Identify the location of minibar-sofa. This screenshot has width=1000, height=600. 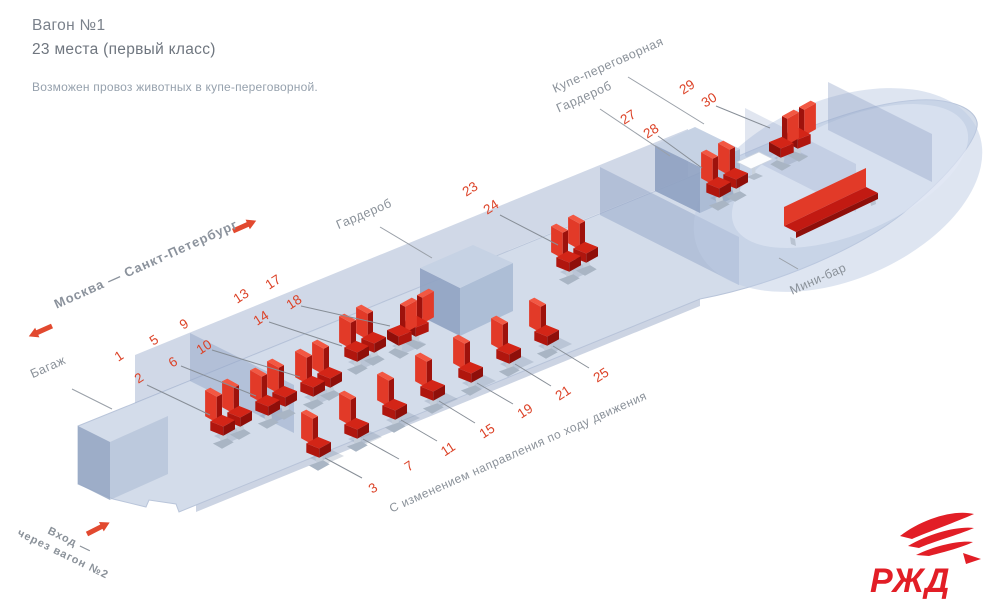
(831, 207).